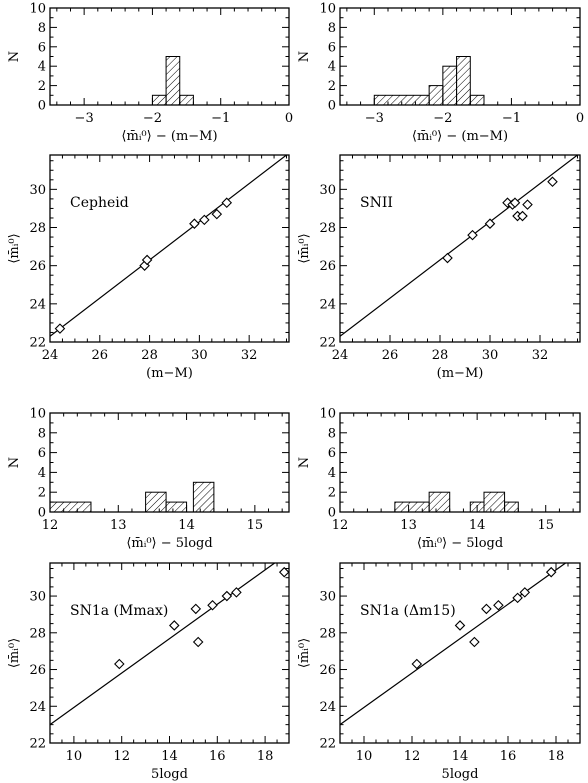 This screenshot has width=588, height=783. Describe the element at coordinates (374, 118) in the screenshot. I see `x-tick-label: −3` at that location.